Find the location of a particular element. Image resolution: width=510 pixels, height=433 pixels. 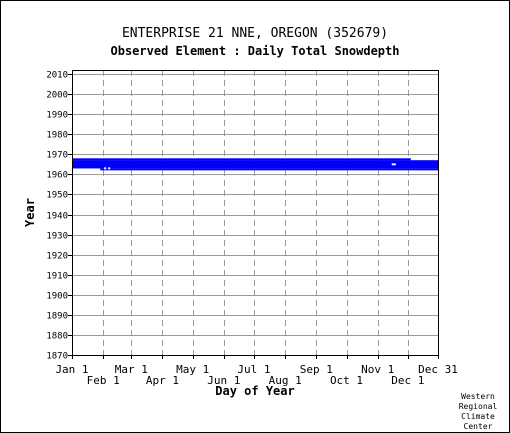

y-tick-label: 2010 is located at coordinates (57, 76).